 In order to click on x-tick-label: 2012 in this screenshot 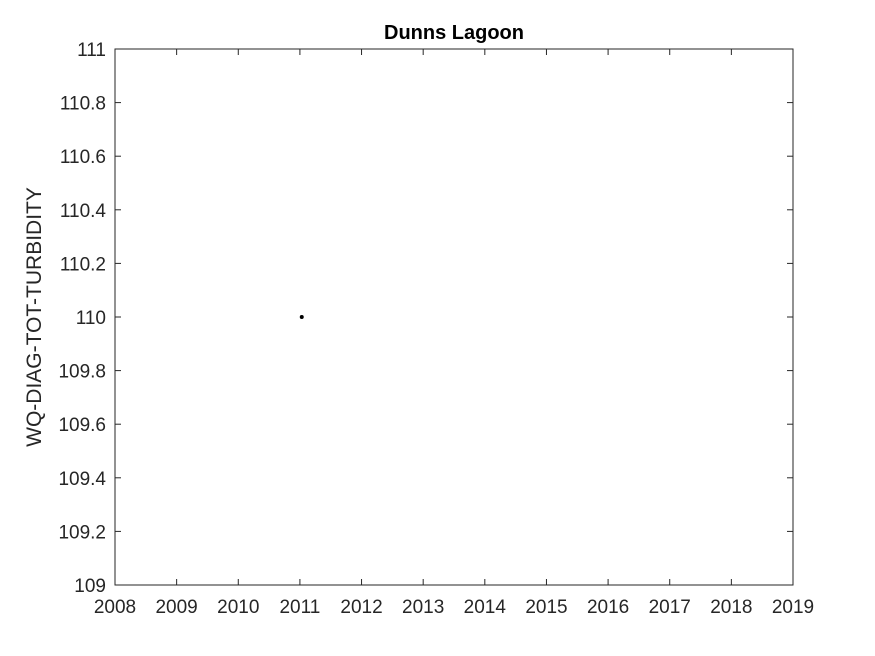, I will do `click(361, 607)`.